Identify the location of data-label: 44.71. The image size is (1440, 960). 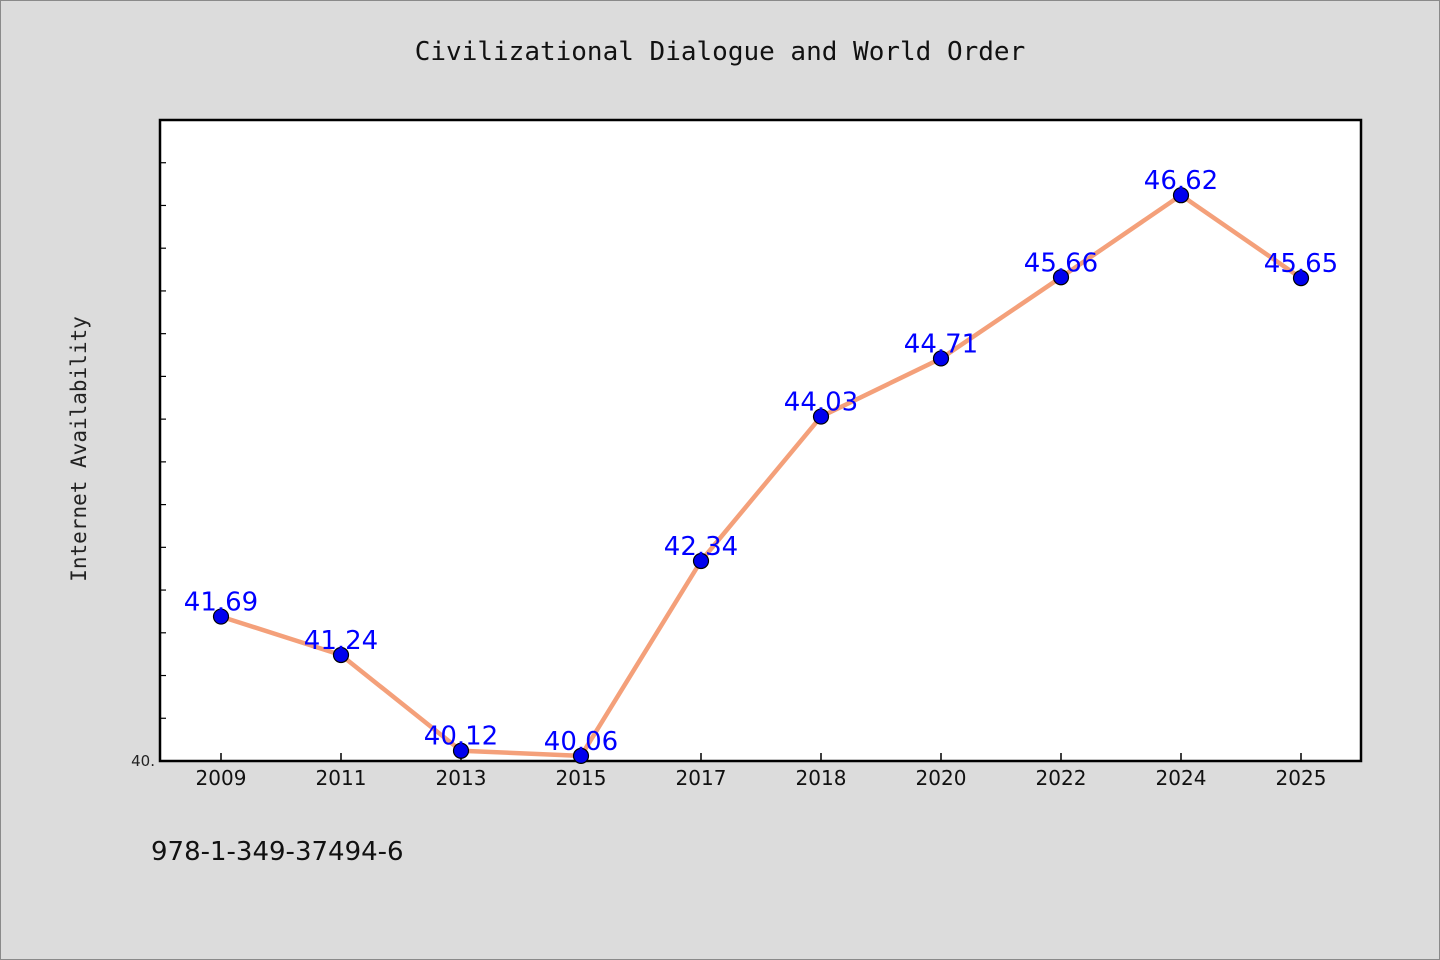
(941, 344).